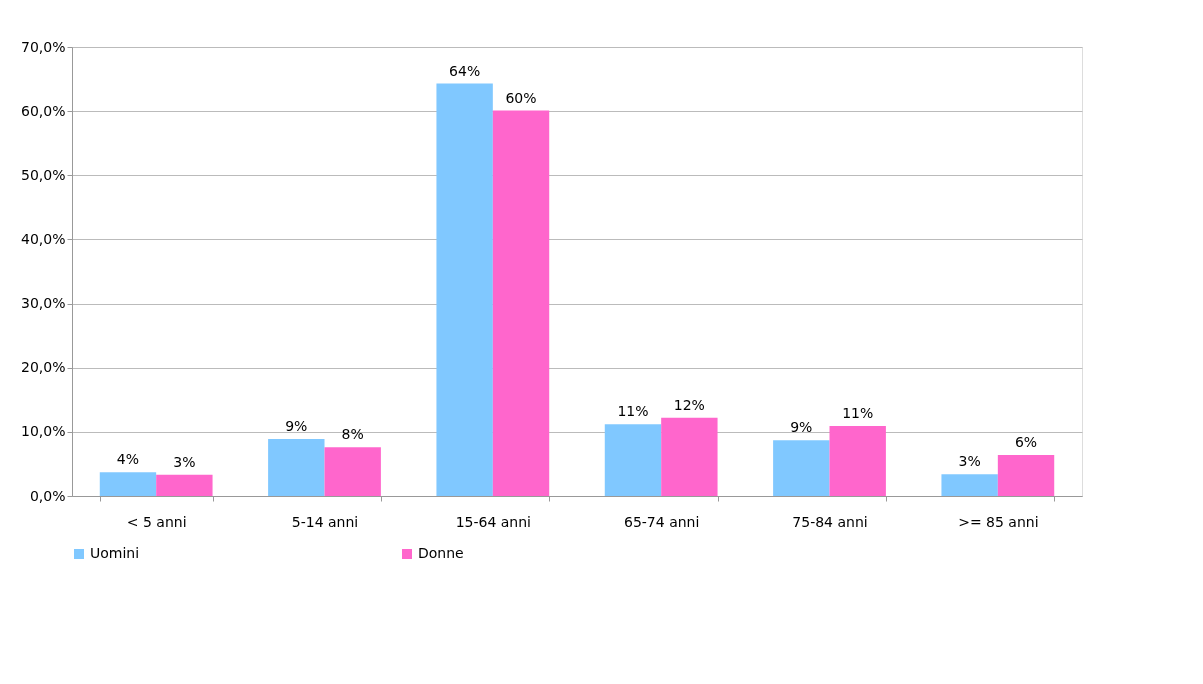 The height and width of the screenshot is (684, 1203). Describe the element at coordinates (128, 459) in the screenshot. I see `data-label: 4%` at that location.